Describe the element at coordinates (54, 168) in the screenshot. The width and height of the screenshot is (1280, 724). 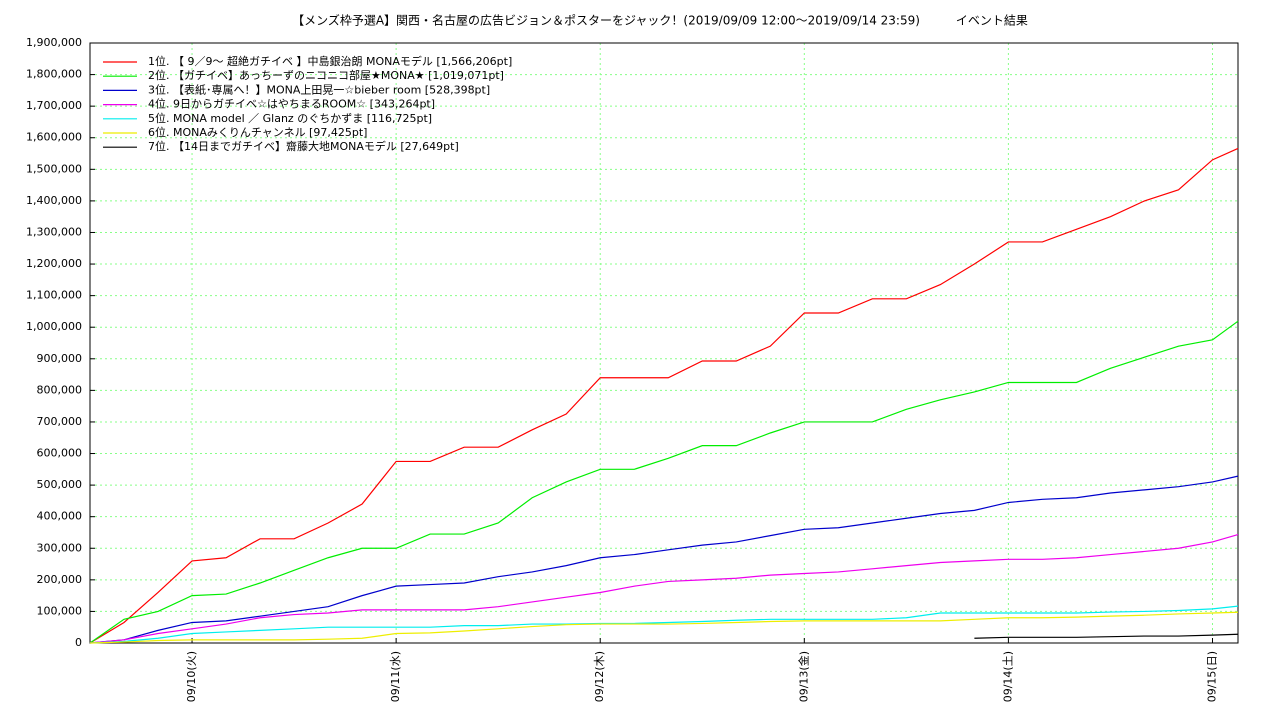
I see `y-tick-label: 1,500,000` at that location.